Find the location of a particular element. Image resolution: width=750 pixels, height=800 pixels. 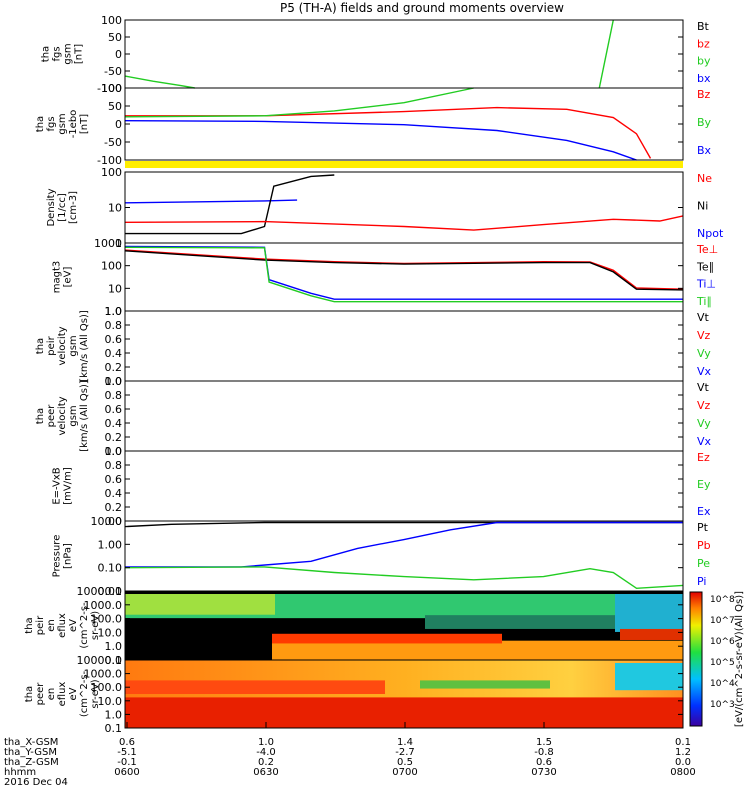

legend-label: bz is located at coordinates (703, 43).